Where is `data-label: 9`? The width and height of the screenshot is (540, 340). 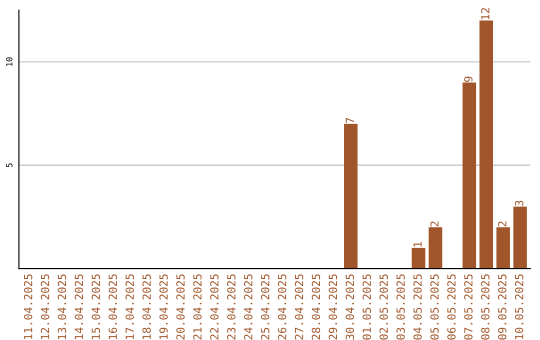 data-label: 9 is located at coordinates (468, 79).